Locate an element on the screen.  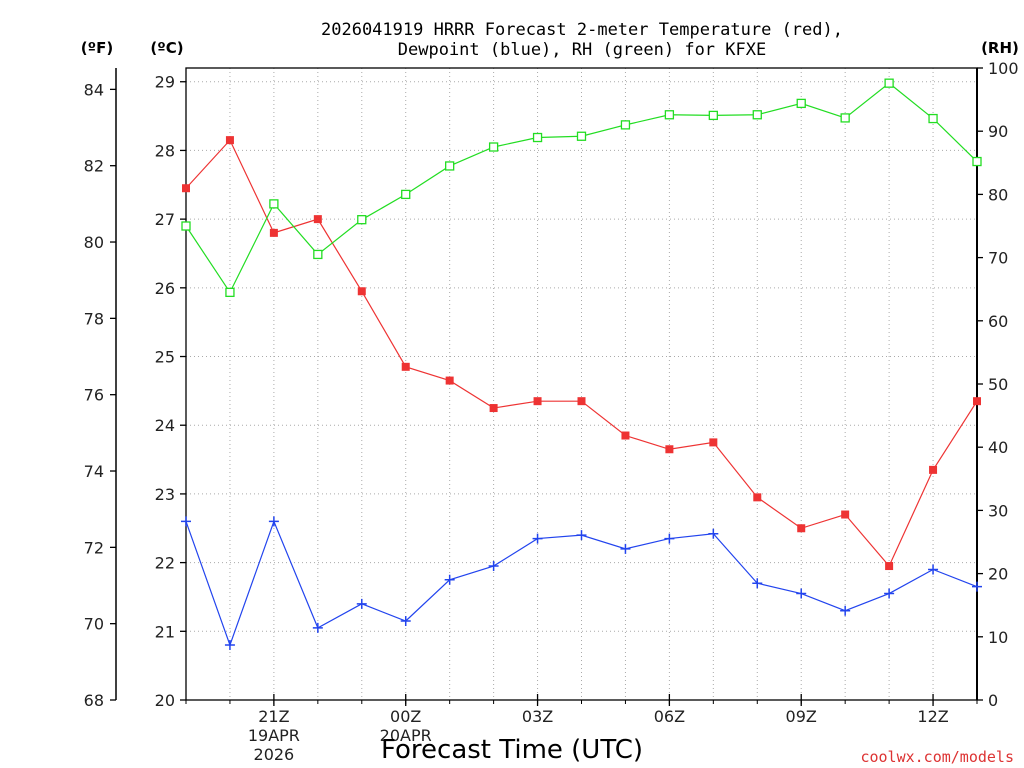
x-tick-label: 20APR is located at coordinates (406, 735).